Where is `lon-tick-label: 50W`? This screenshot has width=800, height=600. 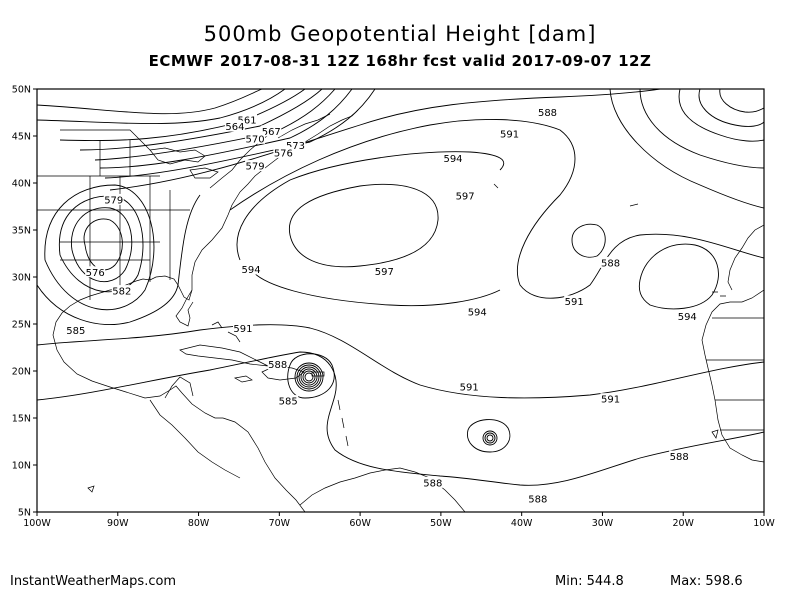 lon-tick-label: 50W is located at coordinates (441, 523).